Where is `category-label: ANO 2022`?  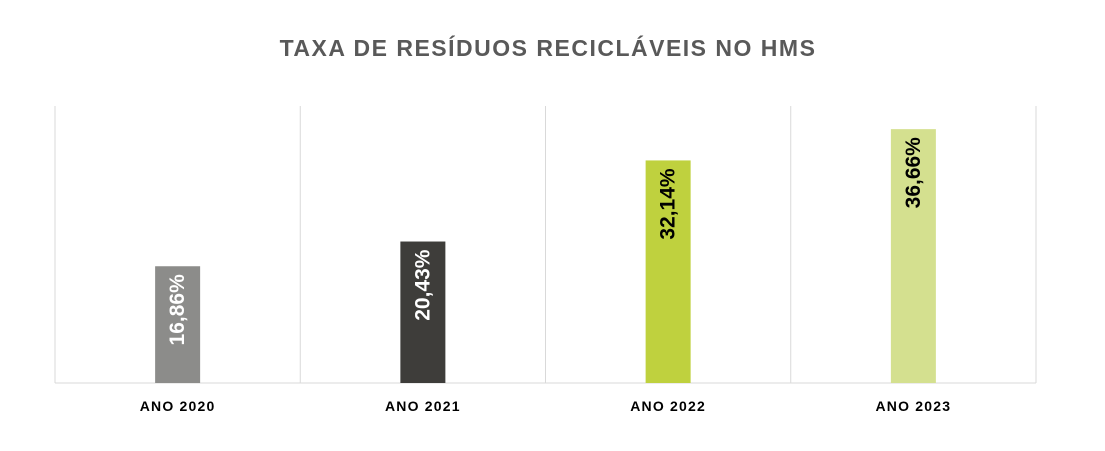 category-label: ANO 2022 is located at coordinates (668, 406).